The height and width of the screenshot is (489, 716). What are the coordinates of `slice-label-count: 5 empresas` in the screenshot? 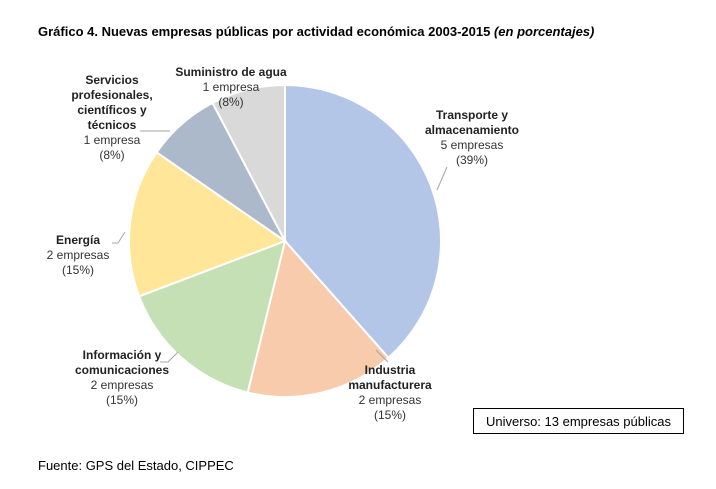 It's located at (472, 145).